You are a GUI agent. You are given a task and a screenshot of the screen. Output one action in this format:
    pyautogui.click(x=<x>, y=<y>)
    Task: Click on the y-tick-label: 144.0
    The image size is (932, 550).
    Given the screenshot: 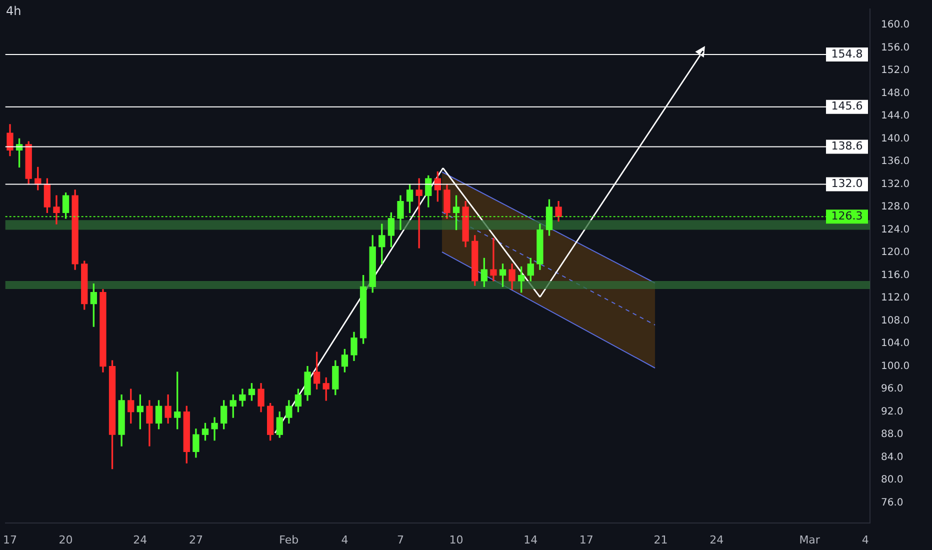 What is the action you would take?
    pyautogui.click(x=895, y=116)
    